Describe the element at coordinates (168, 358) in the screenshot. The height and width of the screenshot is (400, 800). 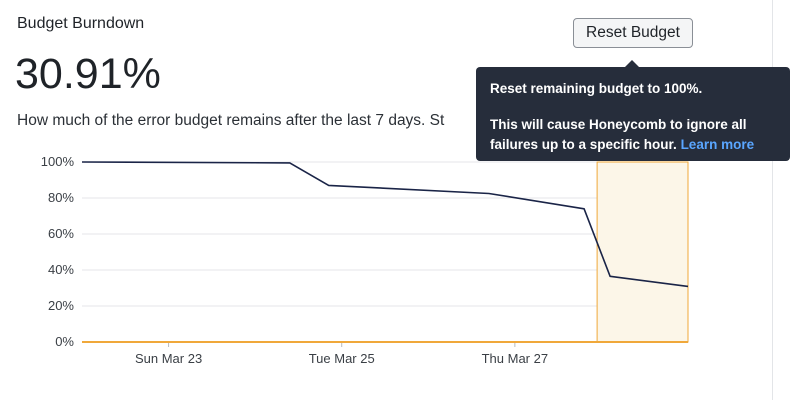
I see `x-tick-label: Sun Mar 23` at that location.